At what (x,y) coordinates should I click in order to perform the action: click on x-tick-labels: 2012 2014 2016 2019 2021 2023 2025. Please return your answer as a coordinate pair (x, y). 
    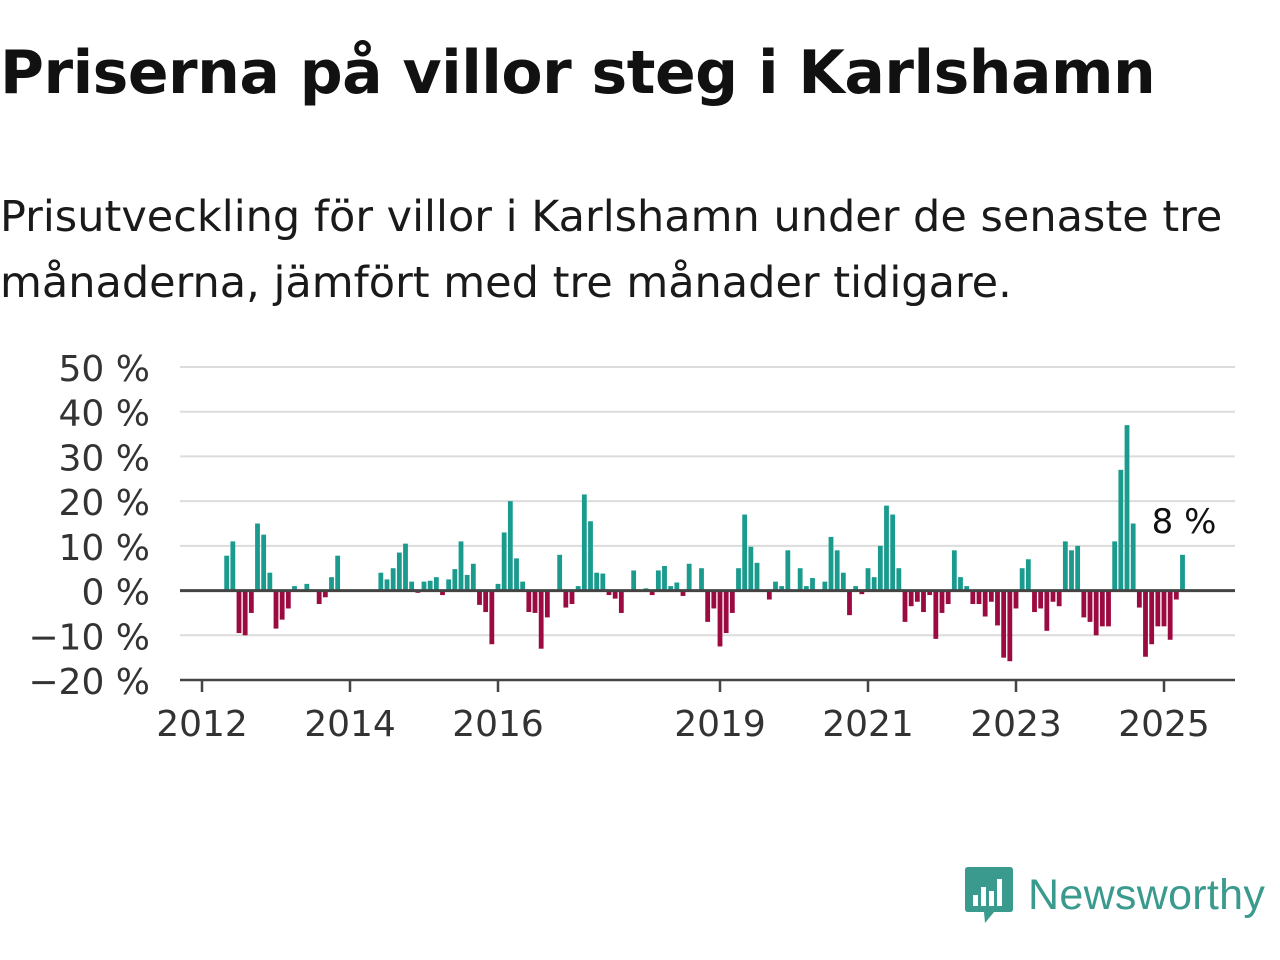
    Looking at the image, I should click on (683, 724).